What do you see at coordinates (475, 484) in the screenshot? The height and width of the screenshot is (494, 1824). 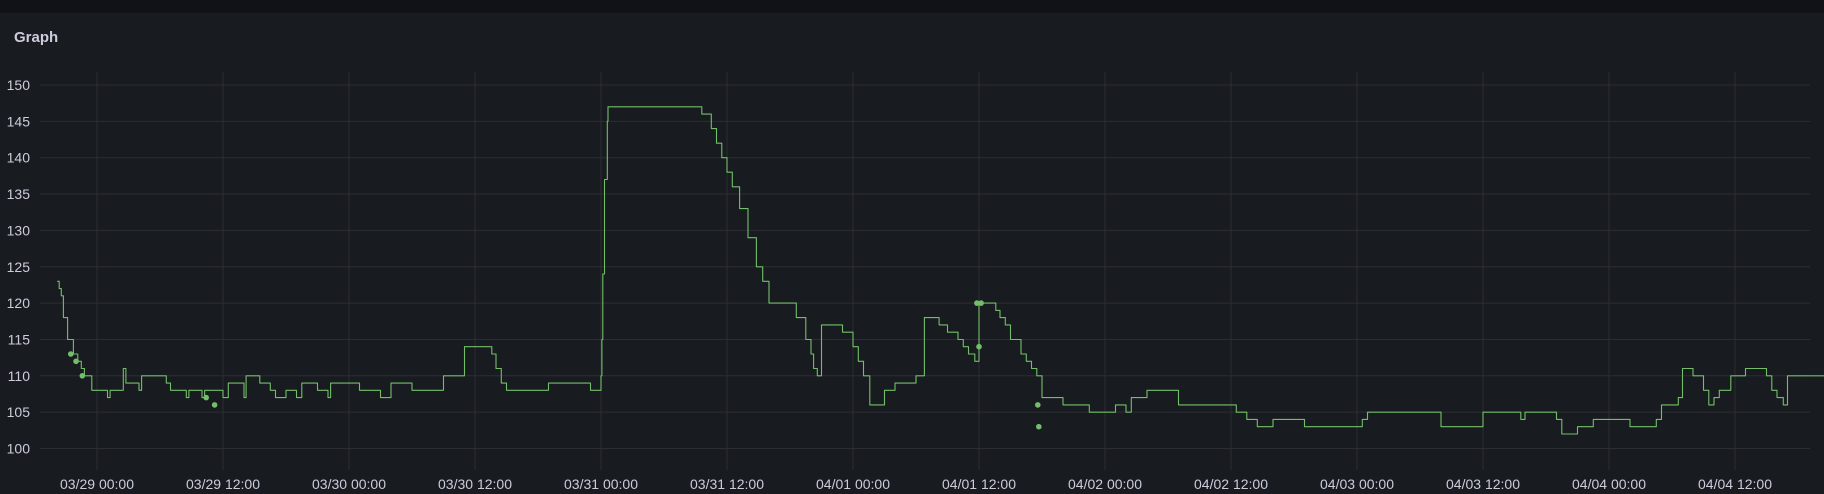 I see `x-tick-label: 03/30 12:00` at bounding box center [475, 484].